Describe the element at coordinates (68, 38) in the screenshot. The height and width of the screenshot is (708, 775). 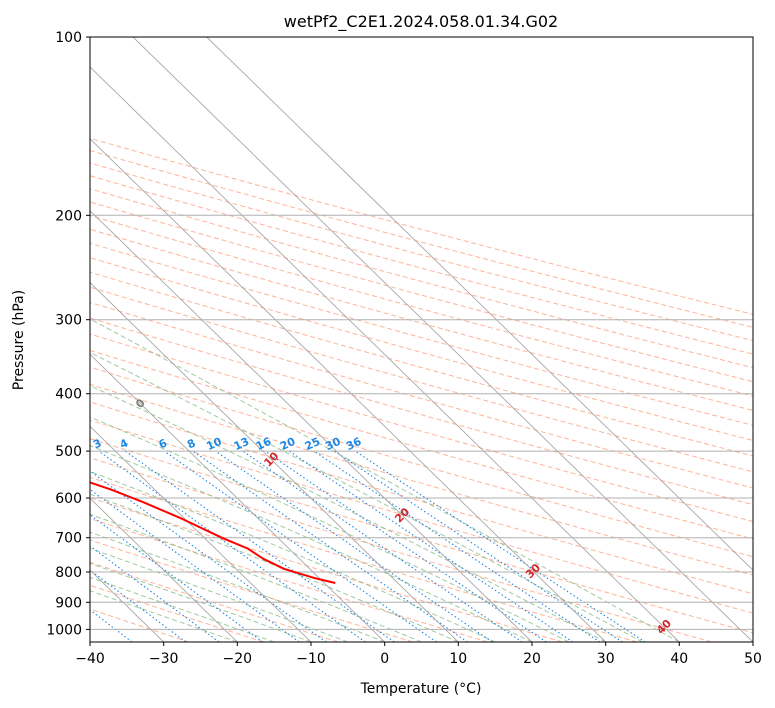
I see `y-tick-label: 100` at that location.